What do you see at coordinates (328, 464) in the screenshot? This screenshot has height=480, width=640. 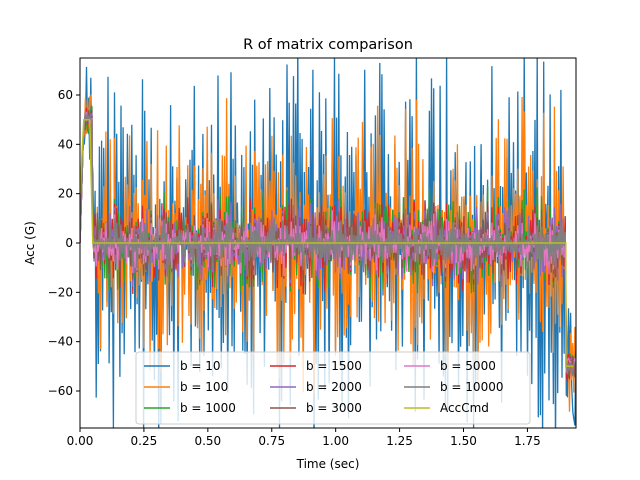 I see `x-axis-label: Time (sec)` at bounding box center [328, 464].